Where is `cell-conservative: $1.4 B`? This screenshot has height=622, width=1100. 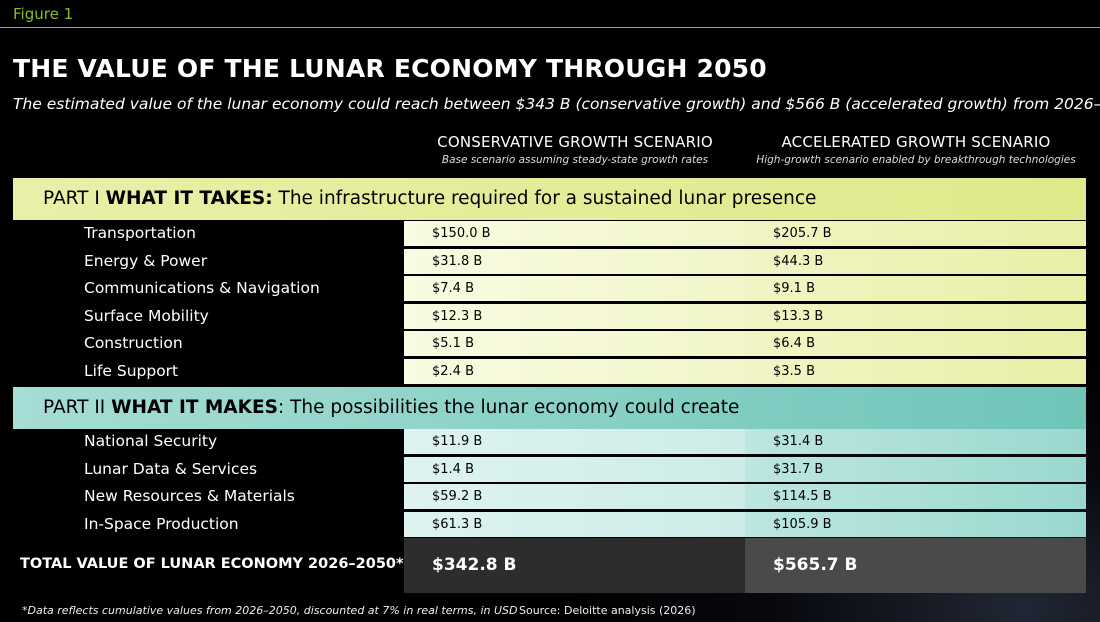
cell-conservative: $1.4 B is located at coordinates (574, 469).